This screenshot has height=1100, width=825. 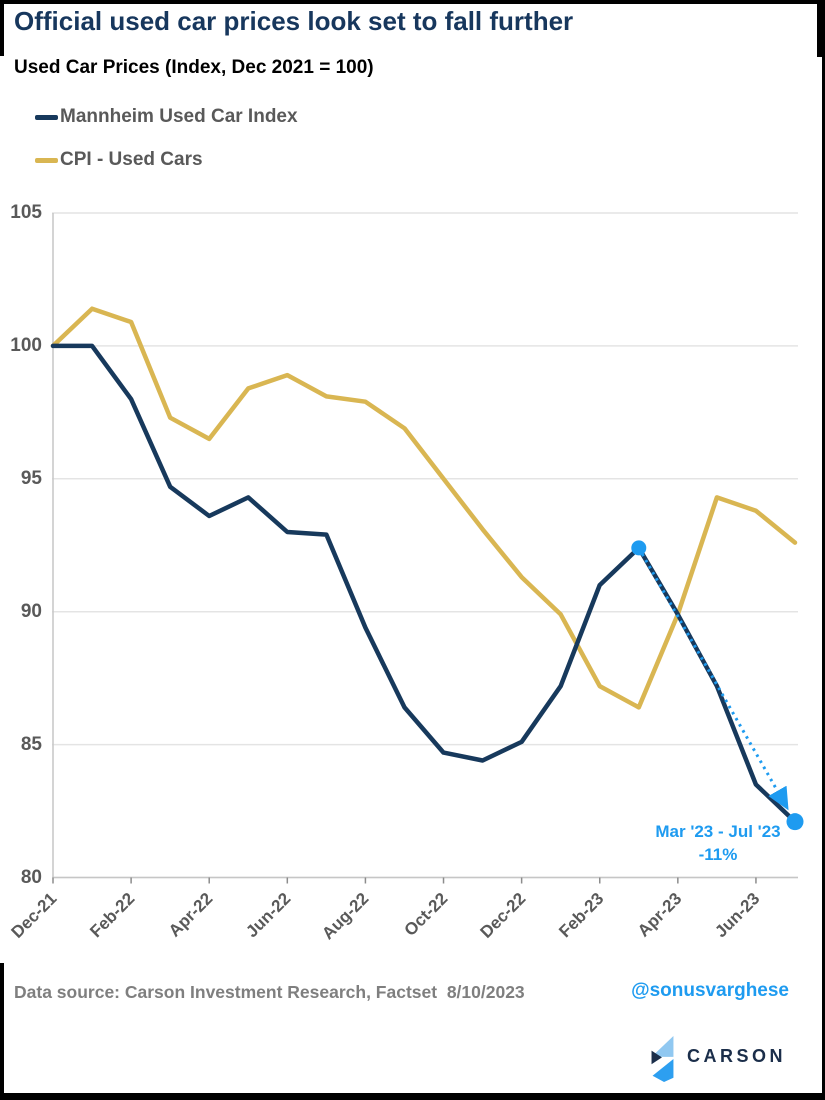 What do you see at coordinates (710, 990) in the screenshot?
I see `social-handle: @sonusvarghese` at bounding box center [710, 990].